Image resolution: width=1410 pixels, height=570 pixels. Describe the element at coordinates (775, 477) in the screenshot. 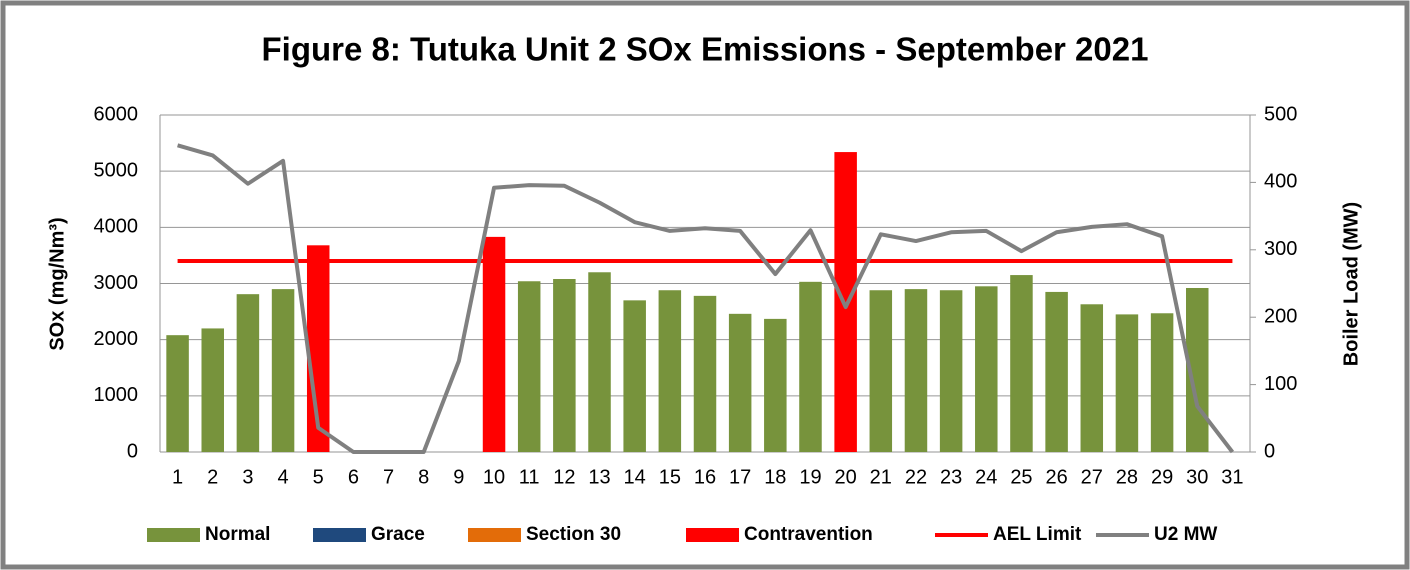

I see `x-tick-label: 18` at that location.